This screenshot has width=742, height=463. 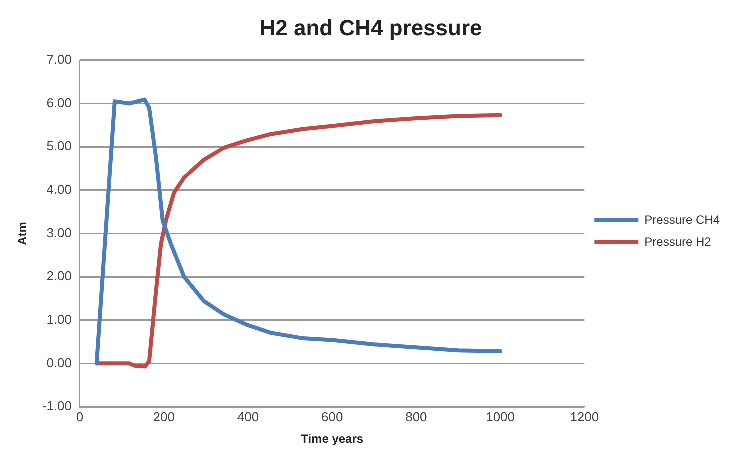 I want to click on x-axis-title: Time years, so click(x=332, y=439).